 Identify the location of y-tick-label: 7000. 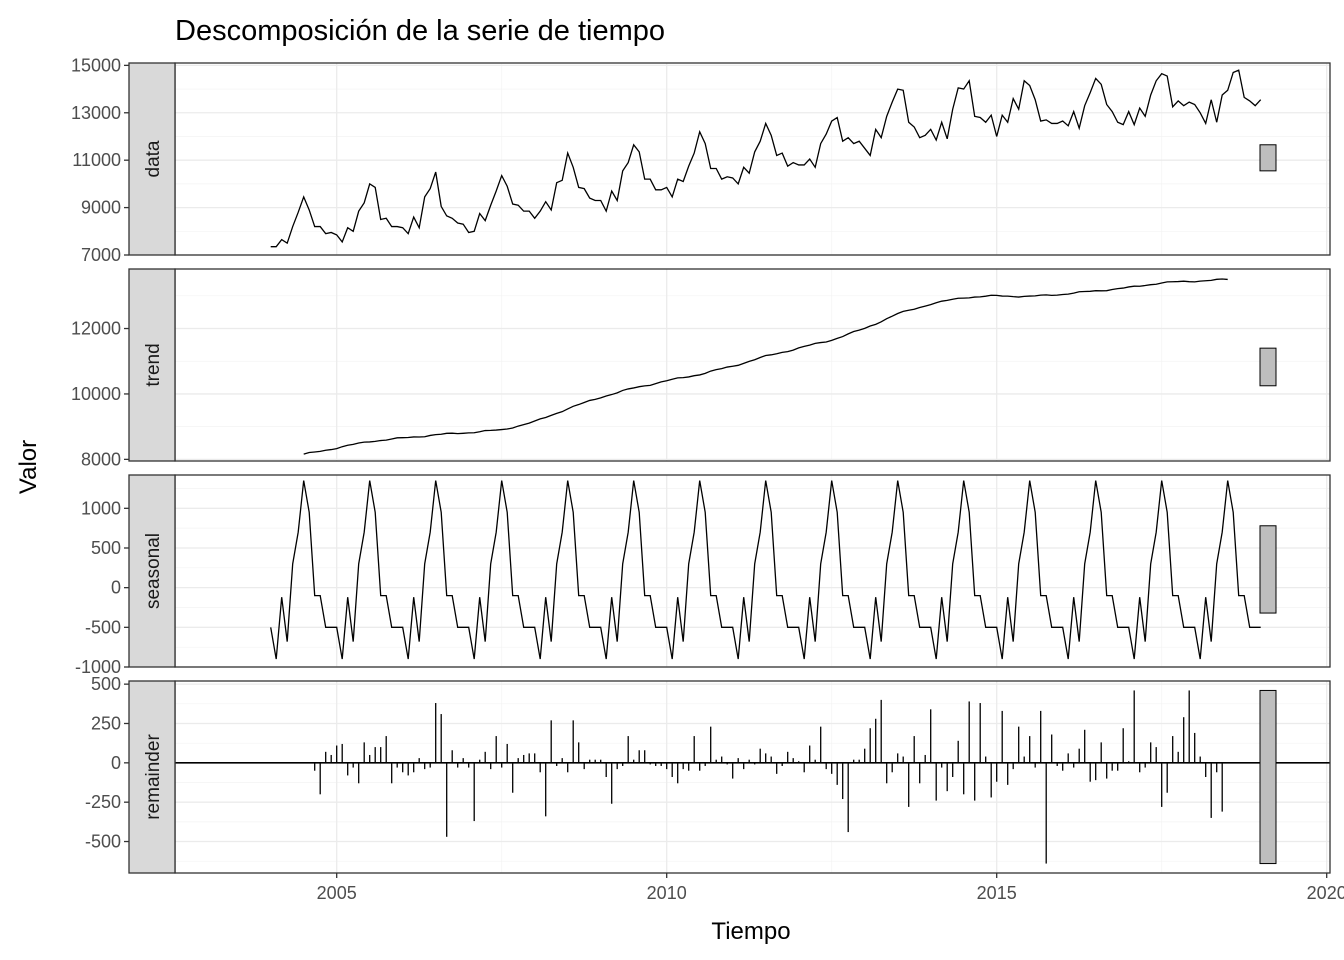
(101, 255).